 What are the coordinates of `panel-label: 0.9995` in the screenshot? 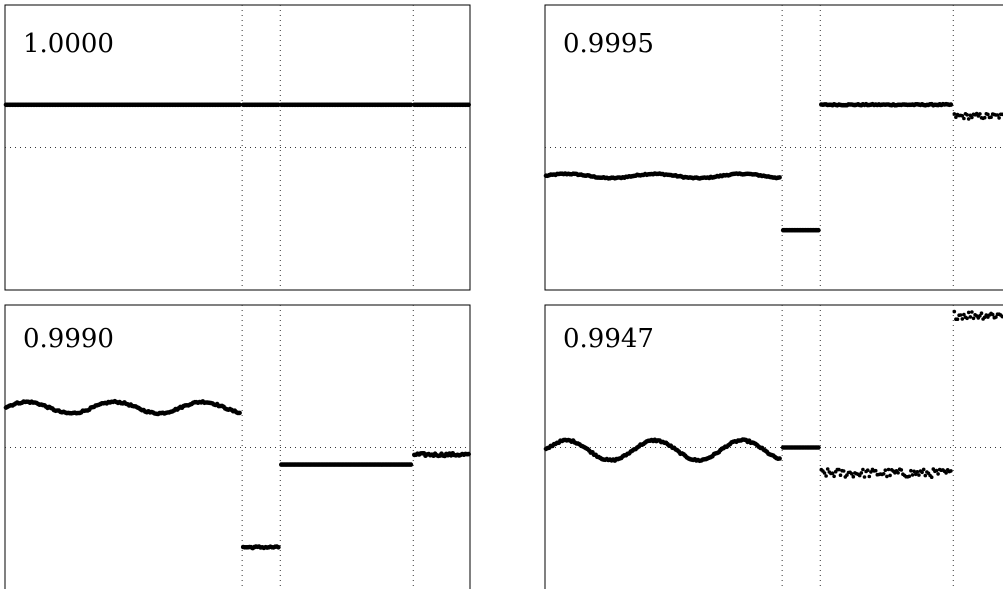 It's located at (608, 44).